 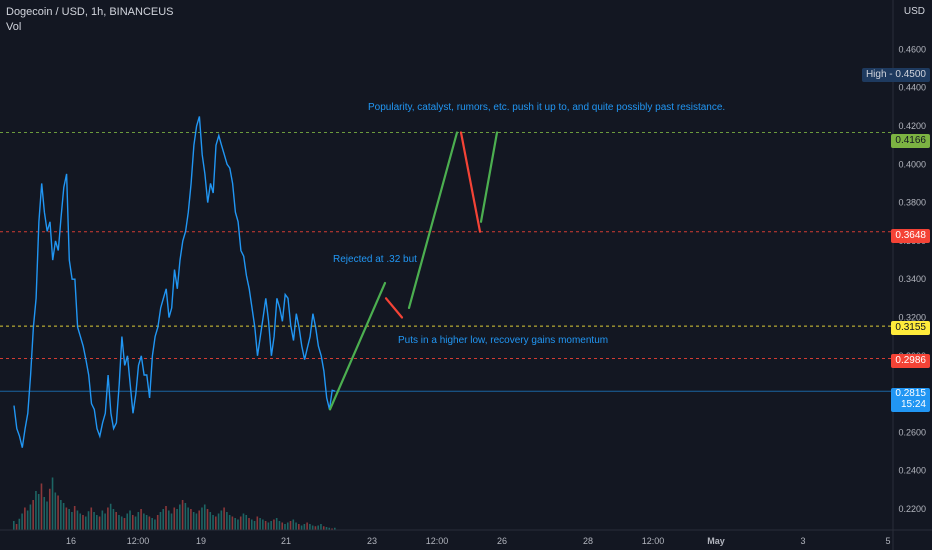 What do you see at coordinates (910, 400) in the screenshot?
I see `last-price-badge: 0.2815 15:24` at bounding box center [910, 400].